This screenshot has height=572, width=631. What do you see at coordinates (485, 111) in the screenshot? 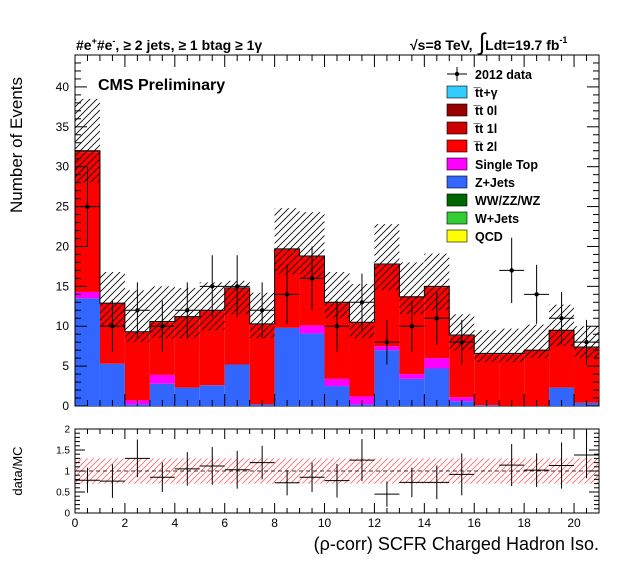
I see `legend-label: t̅t 0l` at bounding box center [485, 111].